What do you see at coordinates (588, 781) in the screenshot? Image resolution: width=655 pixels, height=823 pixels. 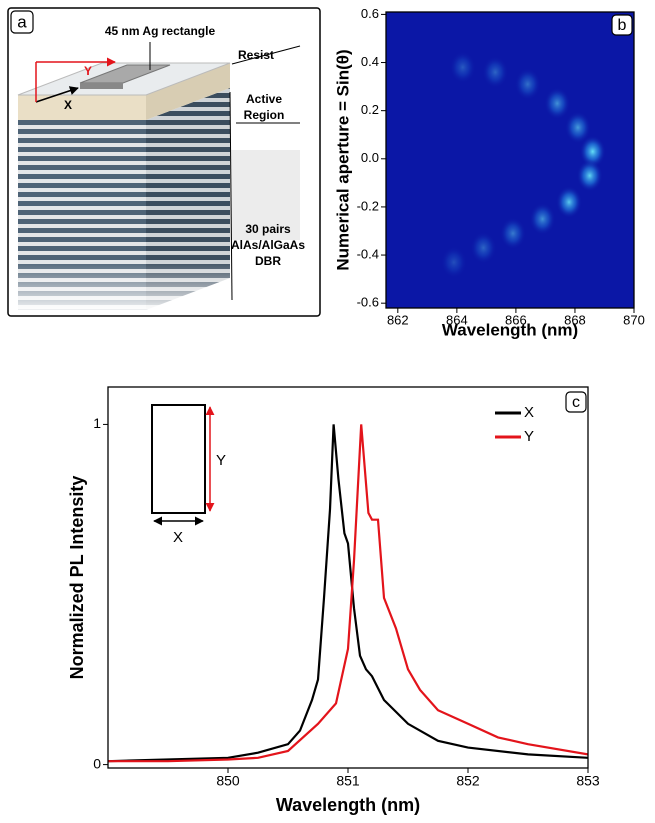 I see `x-tick-label: 853` at bounding box center [588, 781].